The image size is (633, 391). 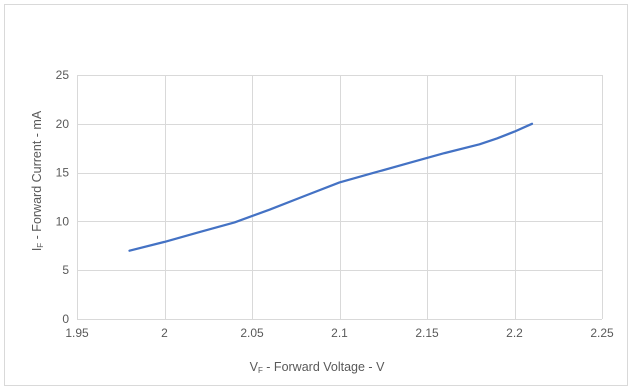 I want to click on x-tick-label: 1.95, so click(x=77, y=333).